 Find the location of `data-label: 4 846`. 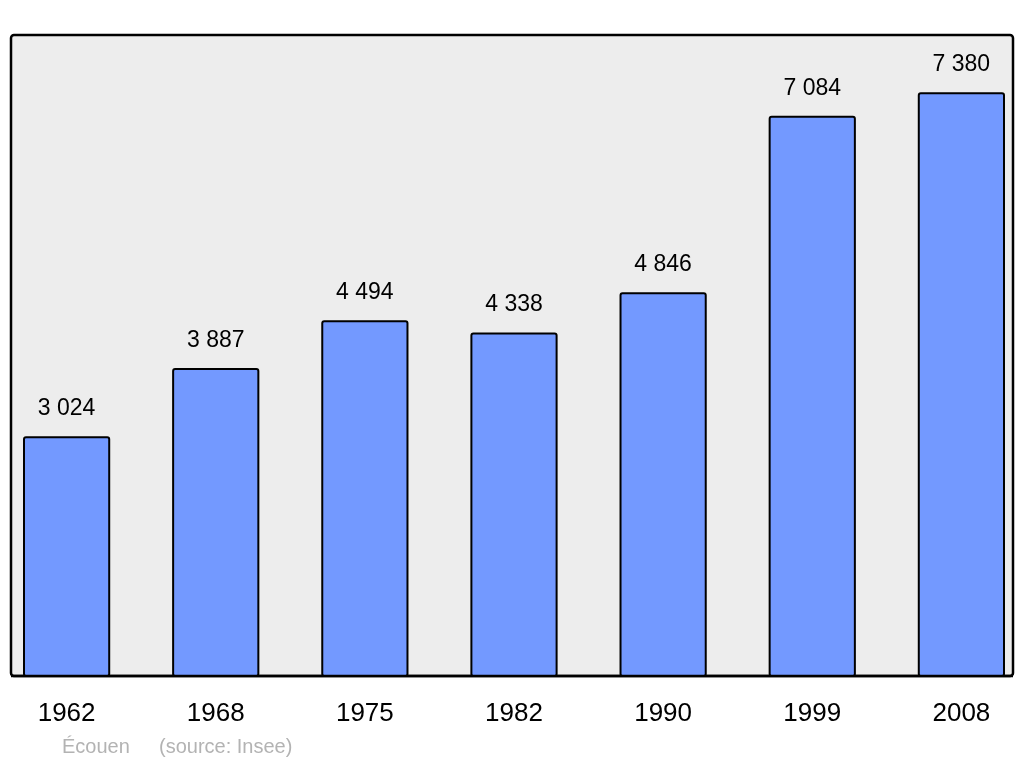

data-label: 4 846 is located at coordinates (663, 263).